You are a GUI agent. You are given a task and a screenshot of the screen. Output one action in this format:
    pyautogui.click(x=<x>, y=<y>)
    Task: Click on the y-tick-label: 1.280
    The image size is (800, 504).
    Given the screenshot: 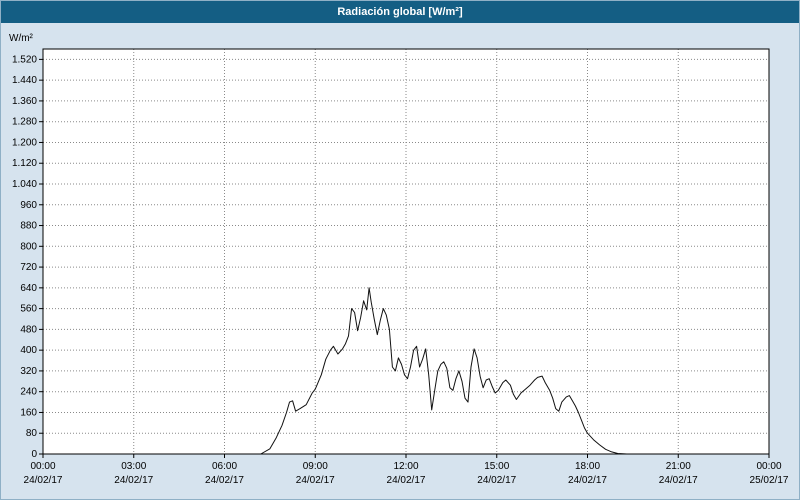 What is the action you would take?
    pyautogui.click(x=24, y=122)
    